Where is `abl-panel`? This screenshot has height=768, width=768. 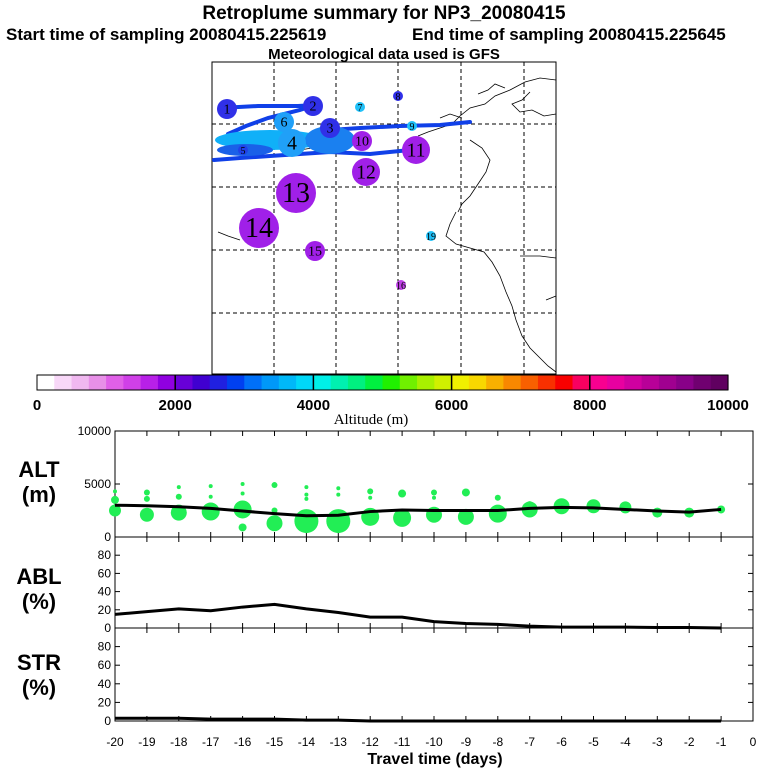
abl-panel is located at coordinates (418, 616).